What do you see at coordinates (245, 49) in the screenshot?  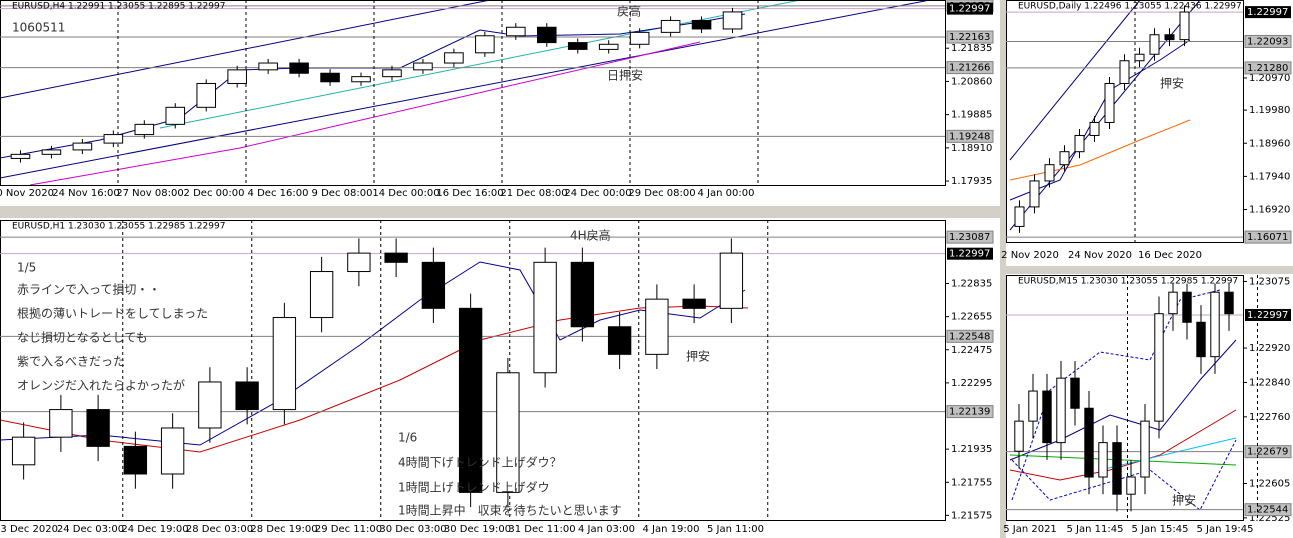 I see `channel` at bounding box center [245, 49].